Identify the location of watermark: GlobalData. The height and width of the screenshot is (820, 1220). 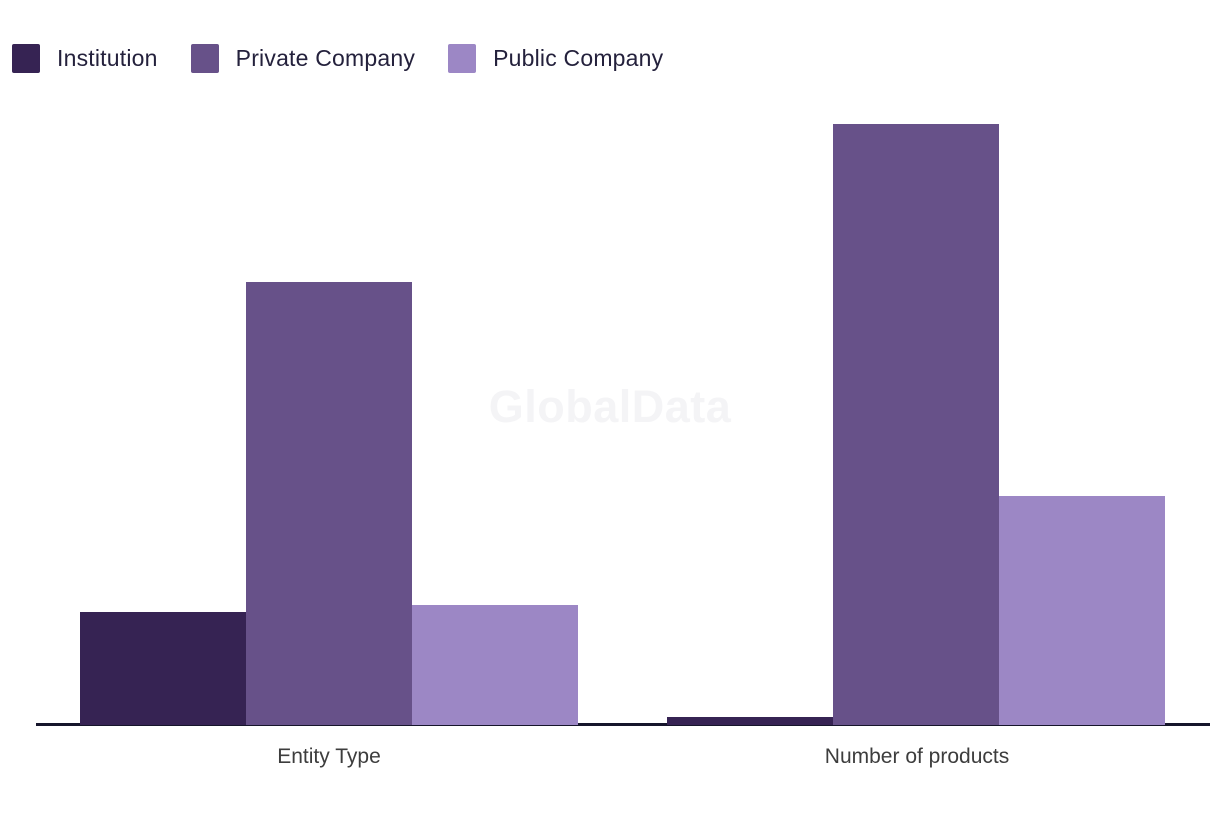
(610, 406).